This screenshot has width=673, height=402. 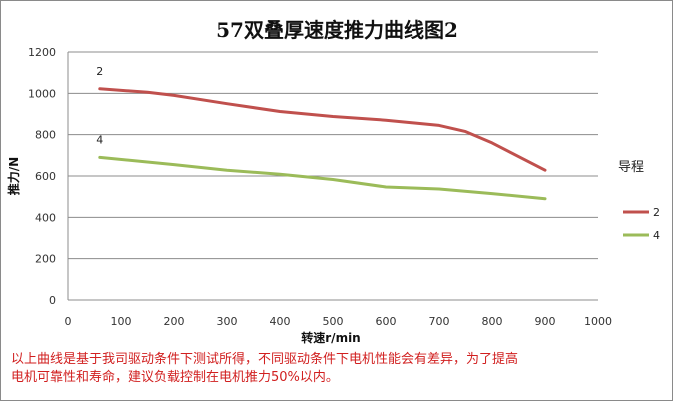 What do you see at coordinates (174, 321) in the screenshot?
I see `x-tick-label: 200` at bounding box center [174, 321].